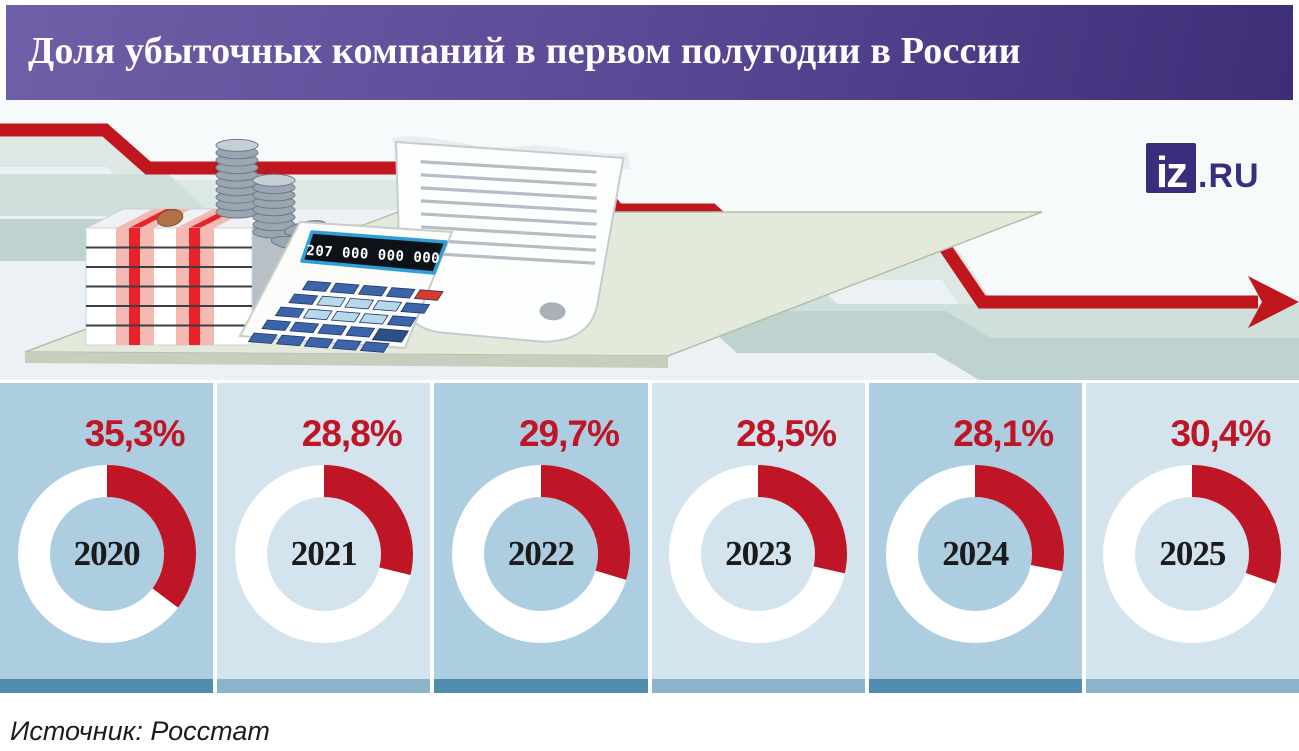  I want to click on izru-logo-box: iz, so click(1171, 170).